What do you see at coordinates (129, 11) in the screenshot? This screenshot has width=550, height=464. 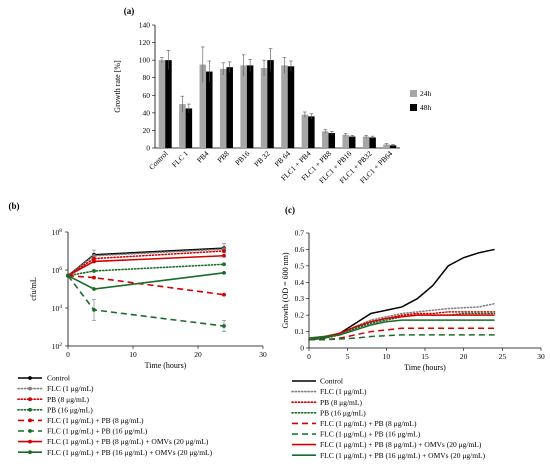 I see `panel-label-a: (a)` at bounding box center [129, 11].